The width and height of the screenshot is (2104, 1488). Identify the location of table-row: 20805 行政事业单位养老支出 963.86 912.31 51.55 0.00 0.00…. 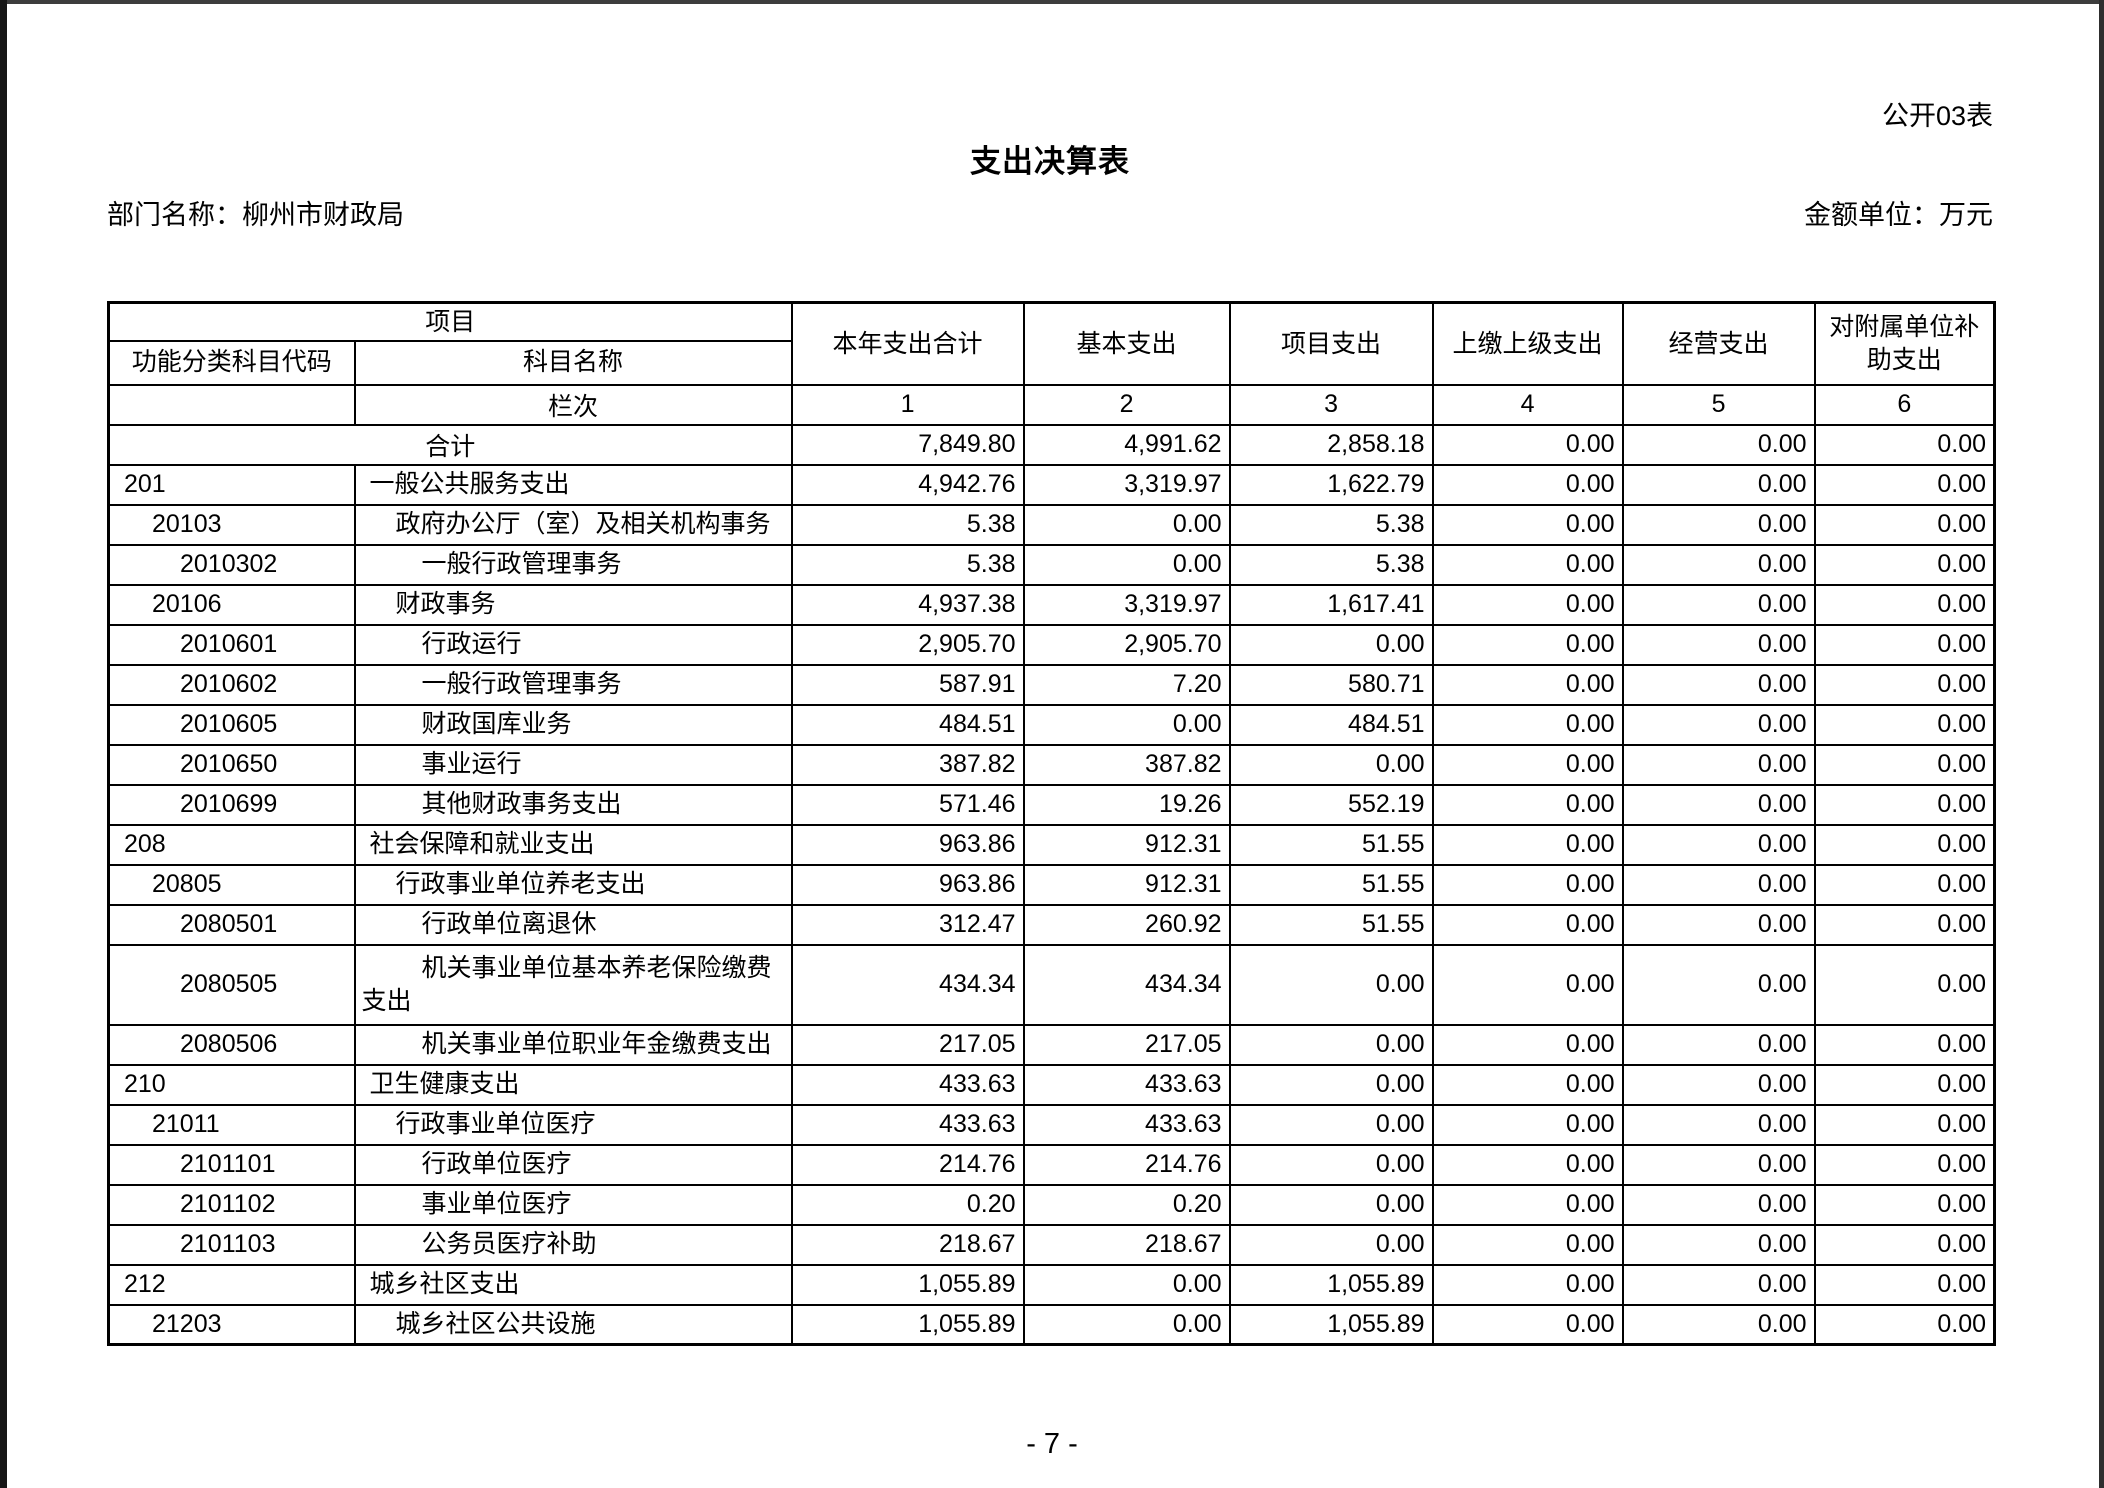
(1051, 884).